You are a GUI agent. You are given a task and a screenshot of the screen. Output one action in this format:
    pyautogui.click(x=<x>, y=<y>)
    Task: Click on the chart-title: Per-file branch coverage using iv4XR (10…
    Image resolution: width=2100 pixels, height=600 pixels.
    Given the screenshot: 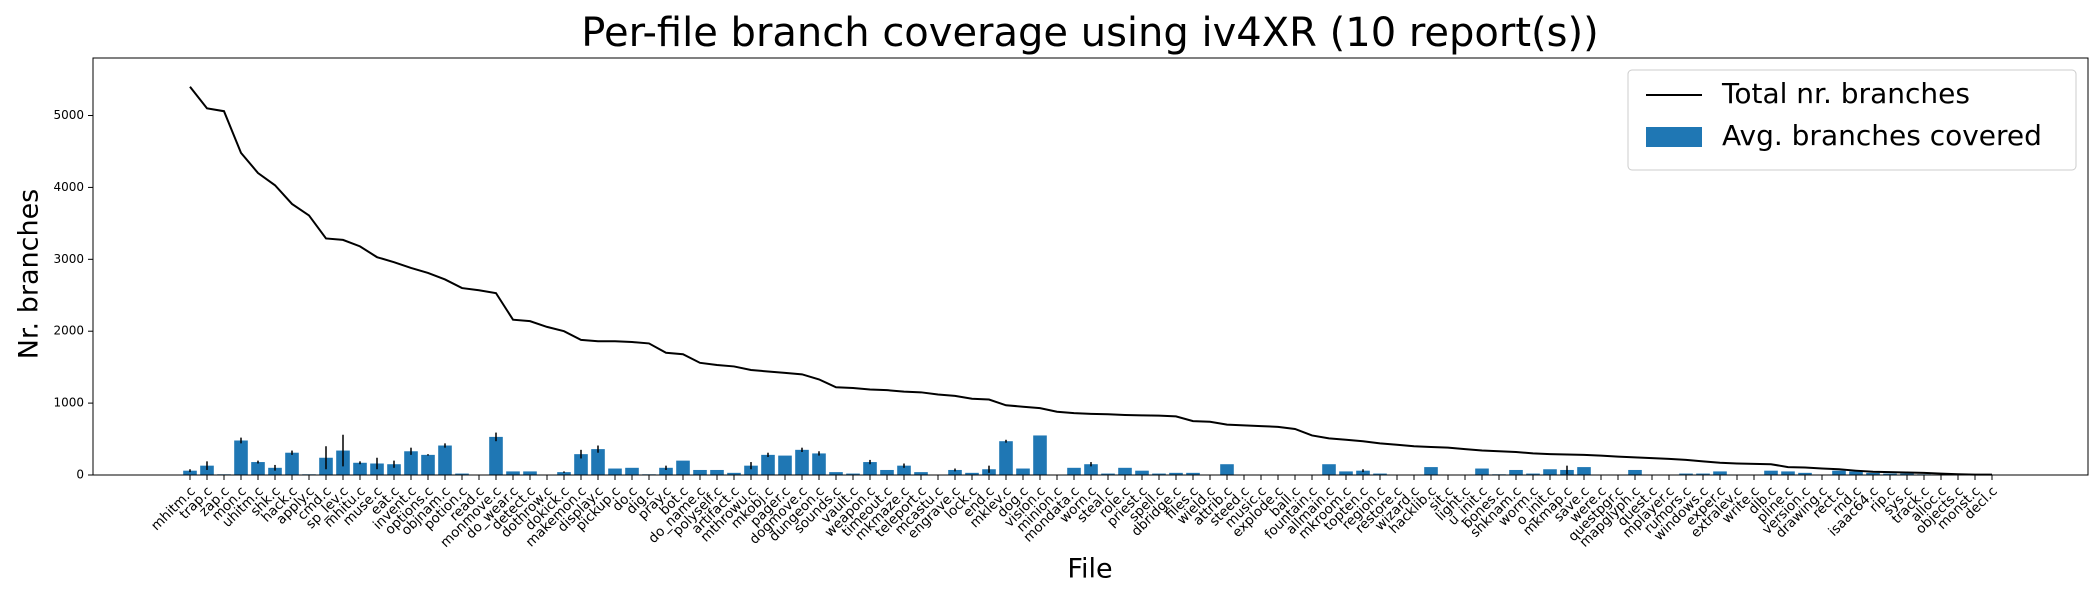 What is the action you would take?
    pyautogui.click(x=1089, y=33)
    